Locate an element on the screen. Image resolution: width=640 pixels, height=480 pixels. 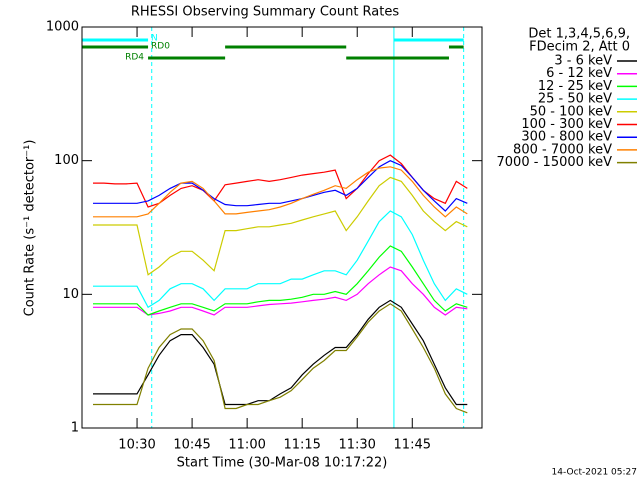
x-tick-label: 11:15 is located at coordinates (301, 445).